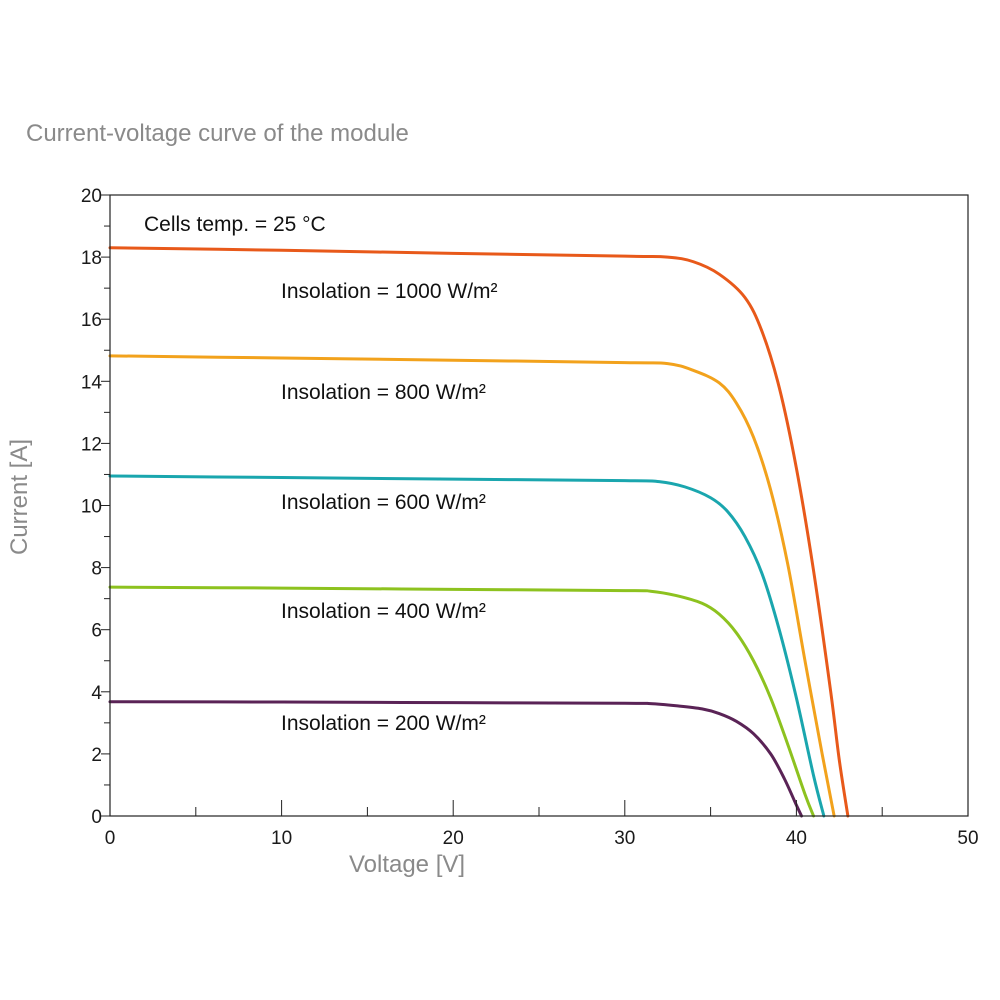  Describe the element at coordinates (281, 838) in the screenshot. I see `x-tick-label: 10` at that location.